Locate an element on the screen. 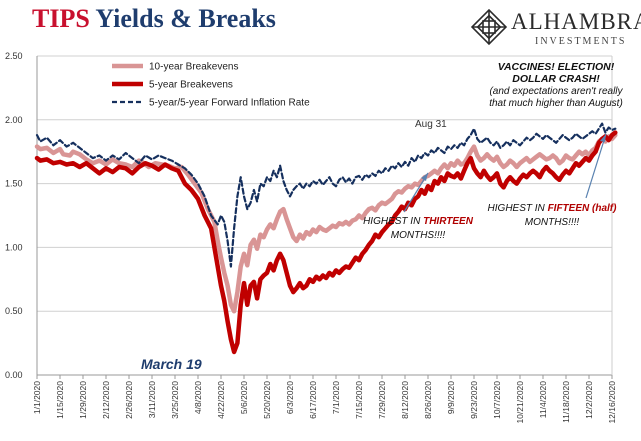 This screenshot has height=441, width=641. x-tick-label: 11/4/2020 is located at coordinates (543, 399).